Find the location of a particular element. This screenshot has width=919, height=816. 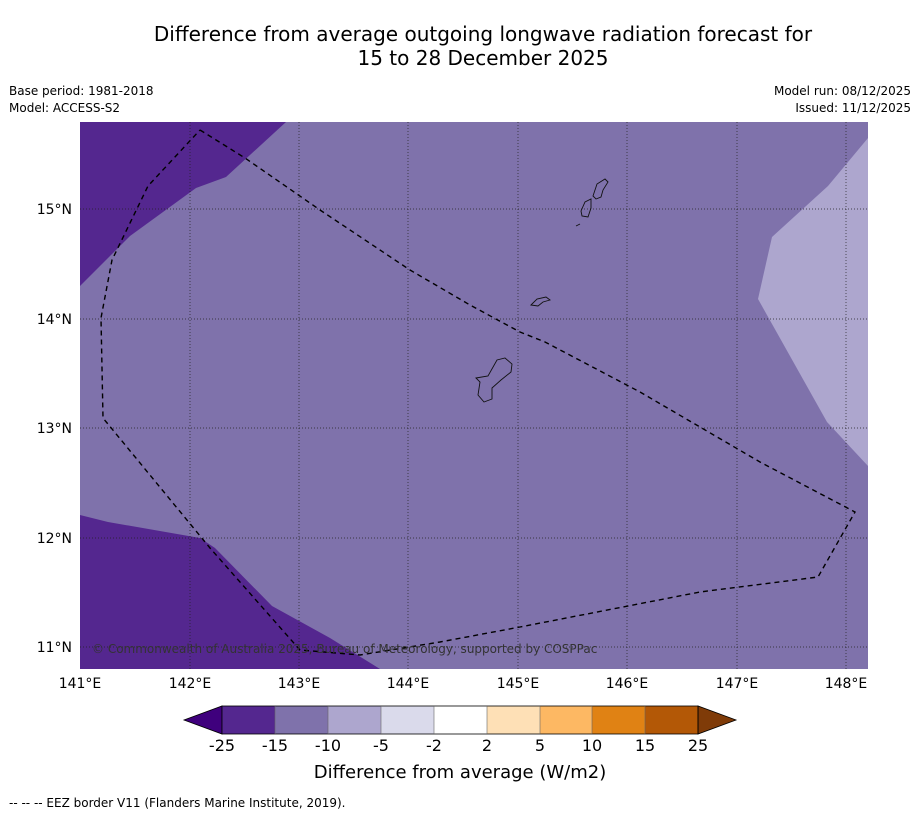

issued-date: Issued: 11/12/2025 is located at coordinates (853, 108).